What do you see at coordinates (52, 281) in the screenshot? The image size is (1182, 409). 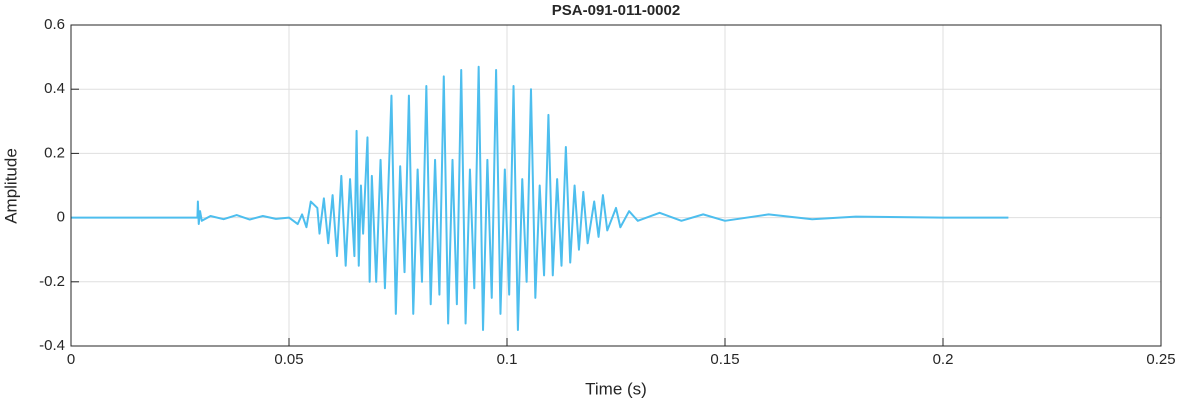 I see `y-tick-label: -0.2` at bounding box center [52, 281].